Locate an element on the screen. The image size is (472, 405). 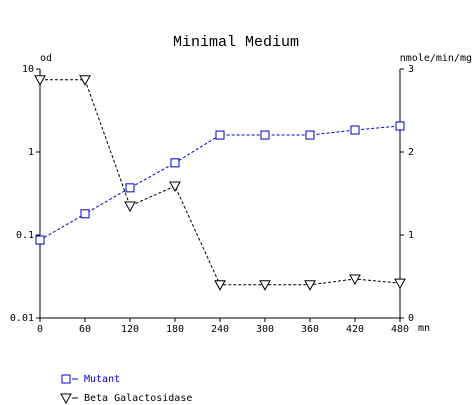
y2-tick-label: 2 is located at coordinates (411, 152).